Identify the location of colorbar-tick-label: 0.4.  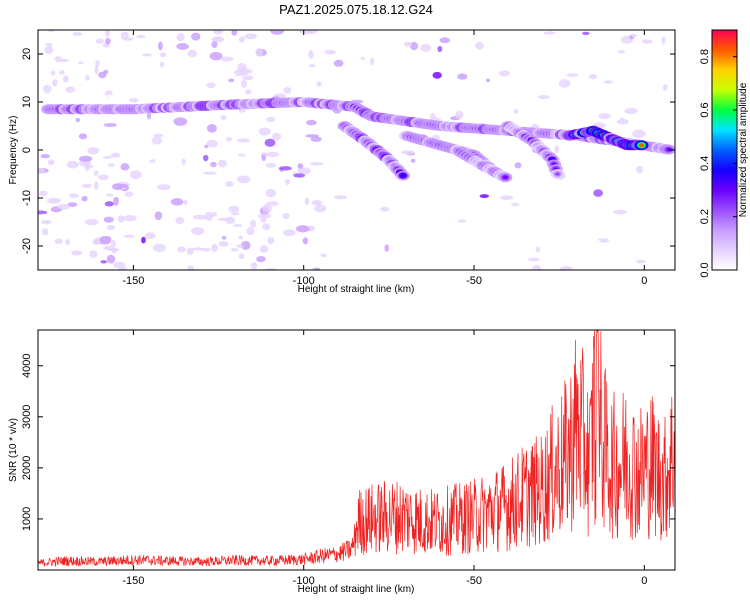
(705, 163).